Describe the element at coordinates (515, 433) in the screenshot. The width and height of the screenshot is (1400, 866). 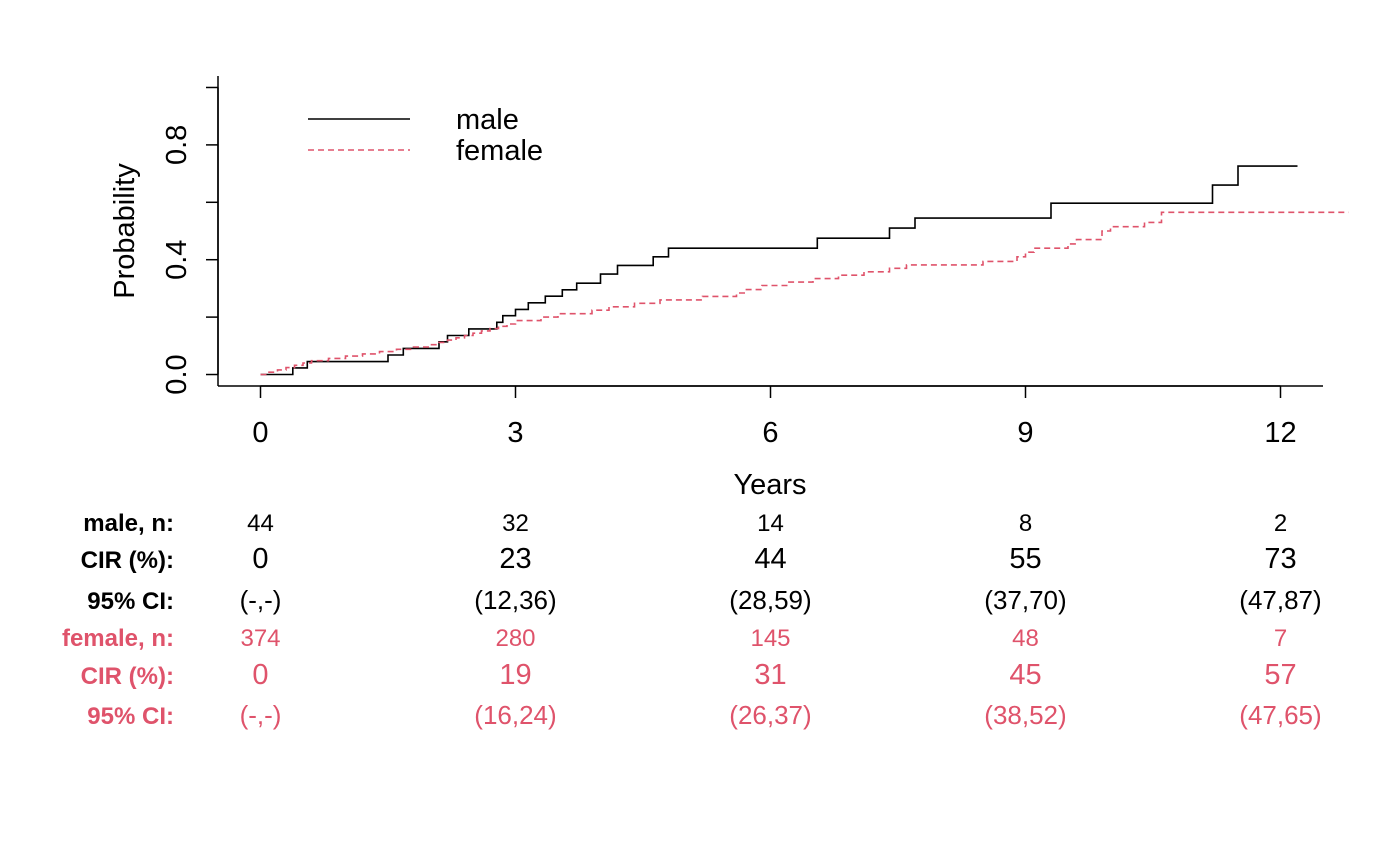
I see `x-tick-label: 3` at that location.